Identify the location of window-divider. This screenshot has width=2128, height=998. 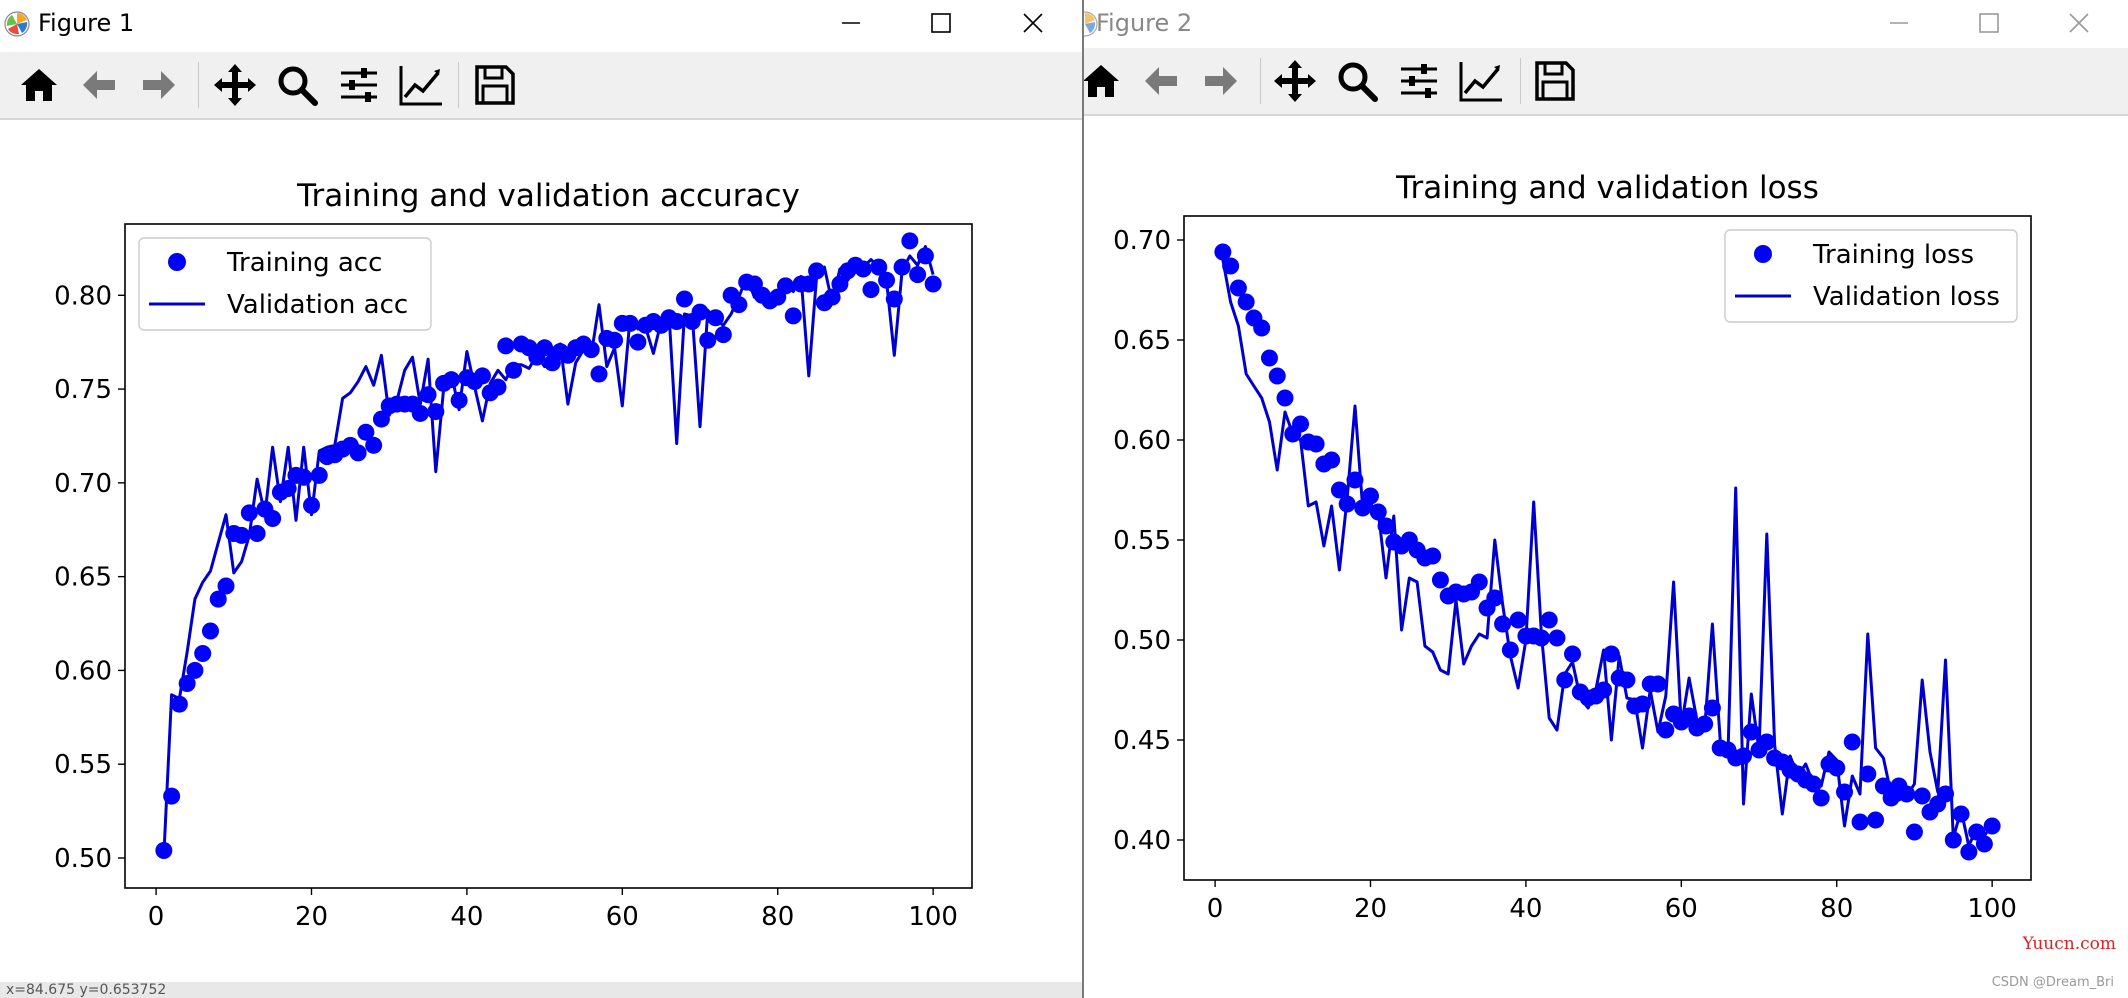
(1083, 499).